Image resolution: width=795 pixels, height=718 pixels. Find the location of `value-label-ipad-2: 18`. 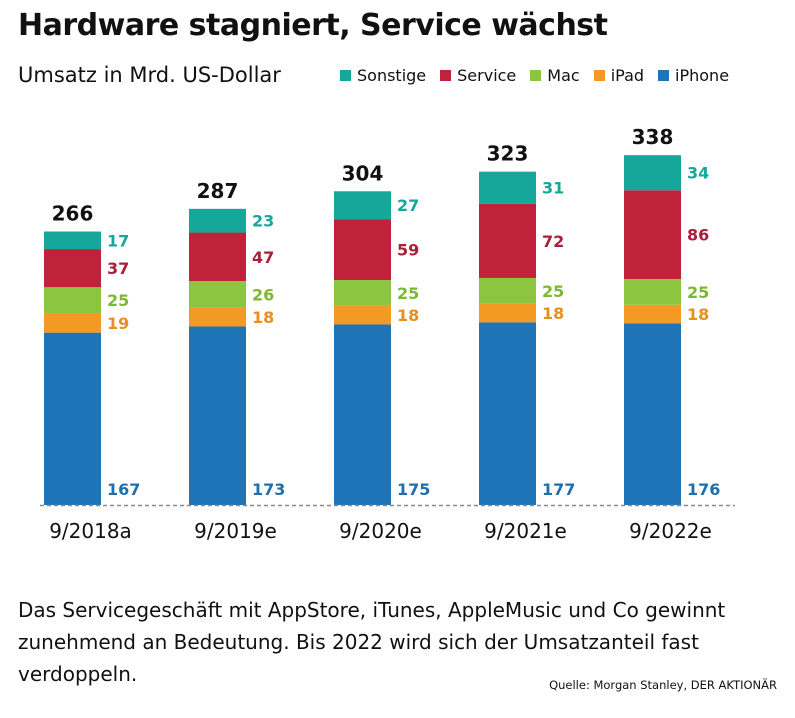

value-label-ipad-2: 18 is located at coordinates (263, 317).